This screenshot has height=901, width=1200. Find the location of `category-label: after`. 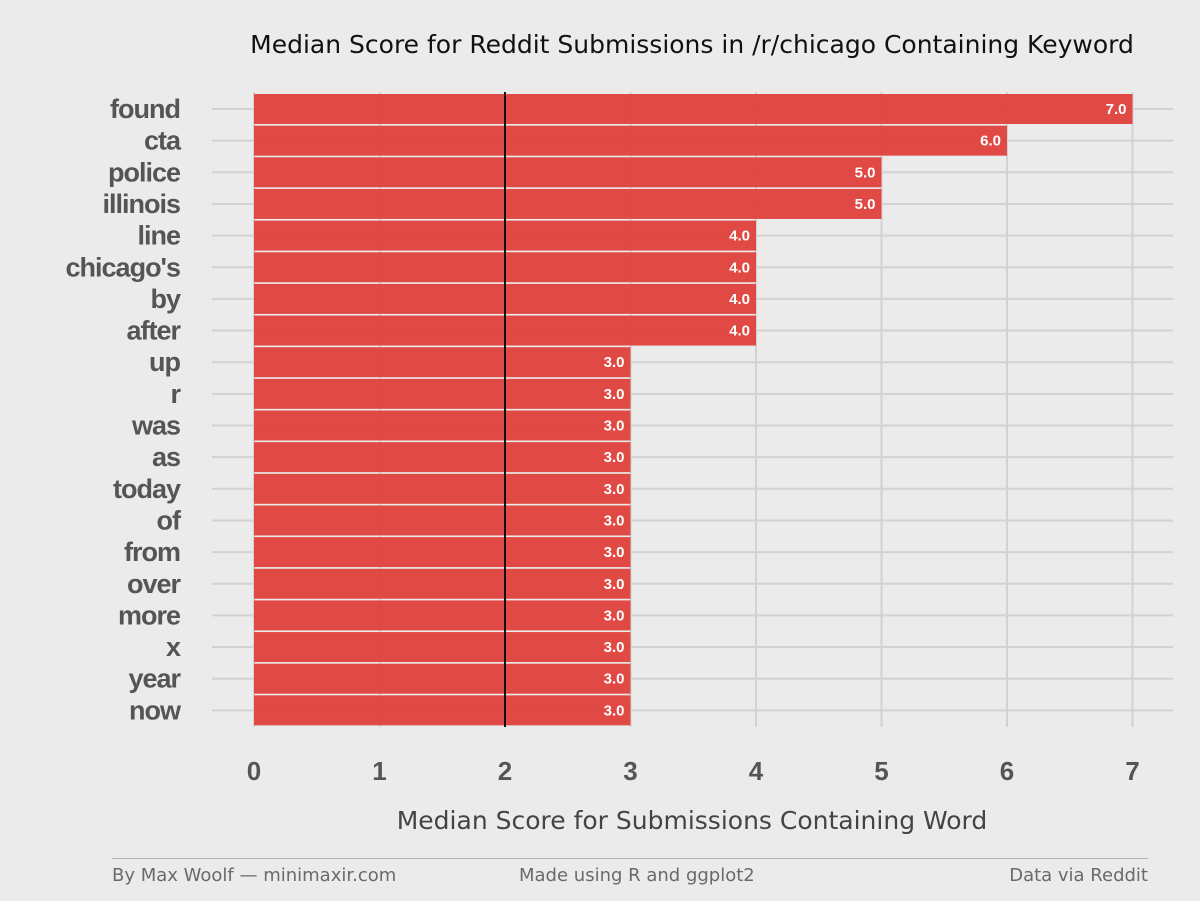

category-label: after is located at coordinates (153, 331).